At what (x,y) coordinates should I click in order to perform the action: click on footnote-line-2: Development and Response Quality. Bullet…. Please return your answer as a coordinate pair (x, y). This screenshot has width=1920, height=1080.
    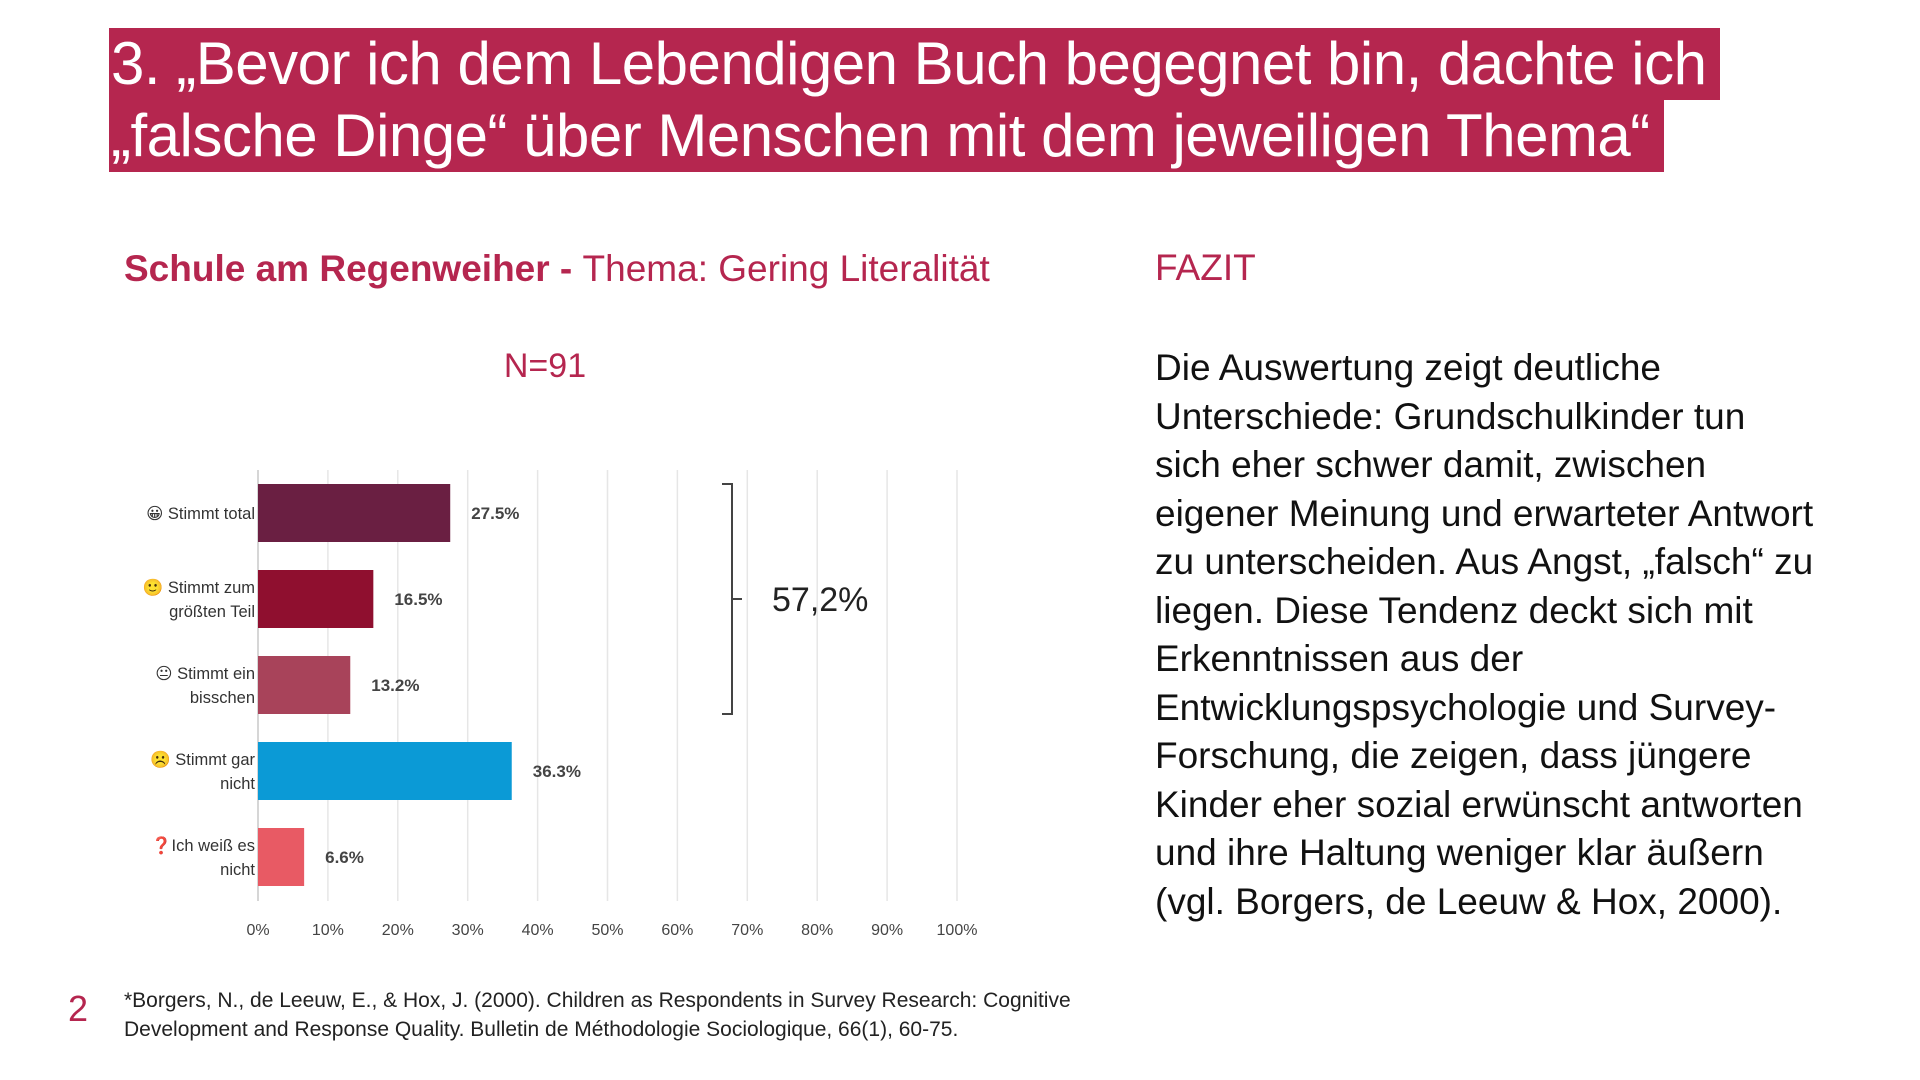
    Looking at the image, I should click on (541, 1029).